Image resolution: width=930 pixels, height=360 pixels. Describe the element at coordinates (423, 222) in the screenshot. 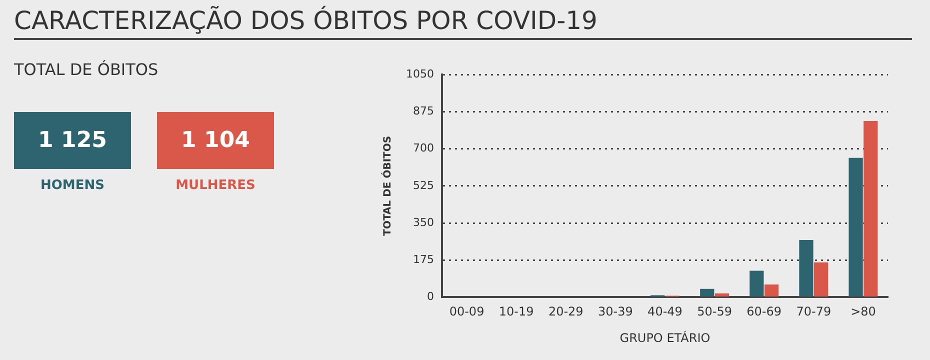

I see `y-tick-label: 350` at that location.